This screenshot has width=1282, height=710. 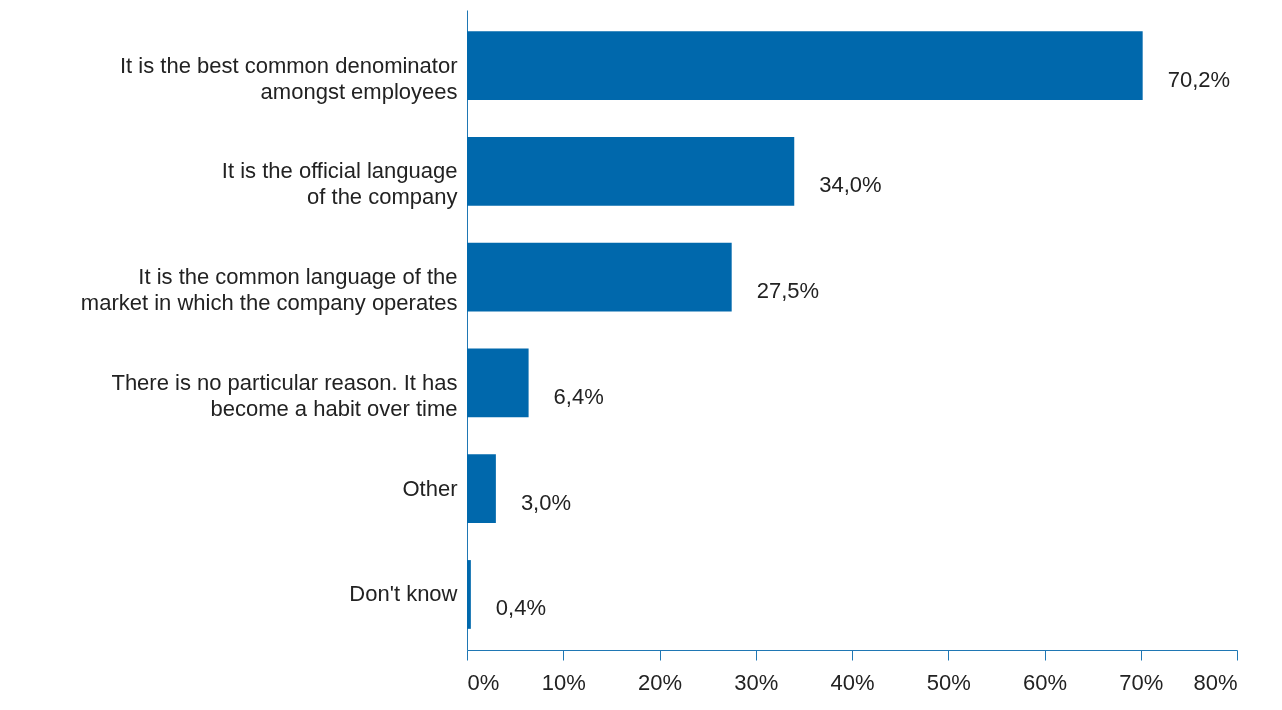 I want to click on x-tick-label: 20%, so click(x=660, y=682).